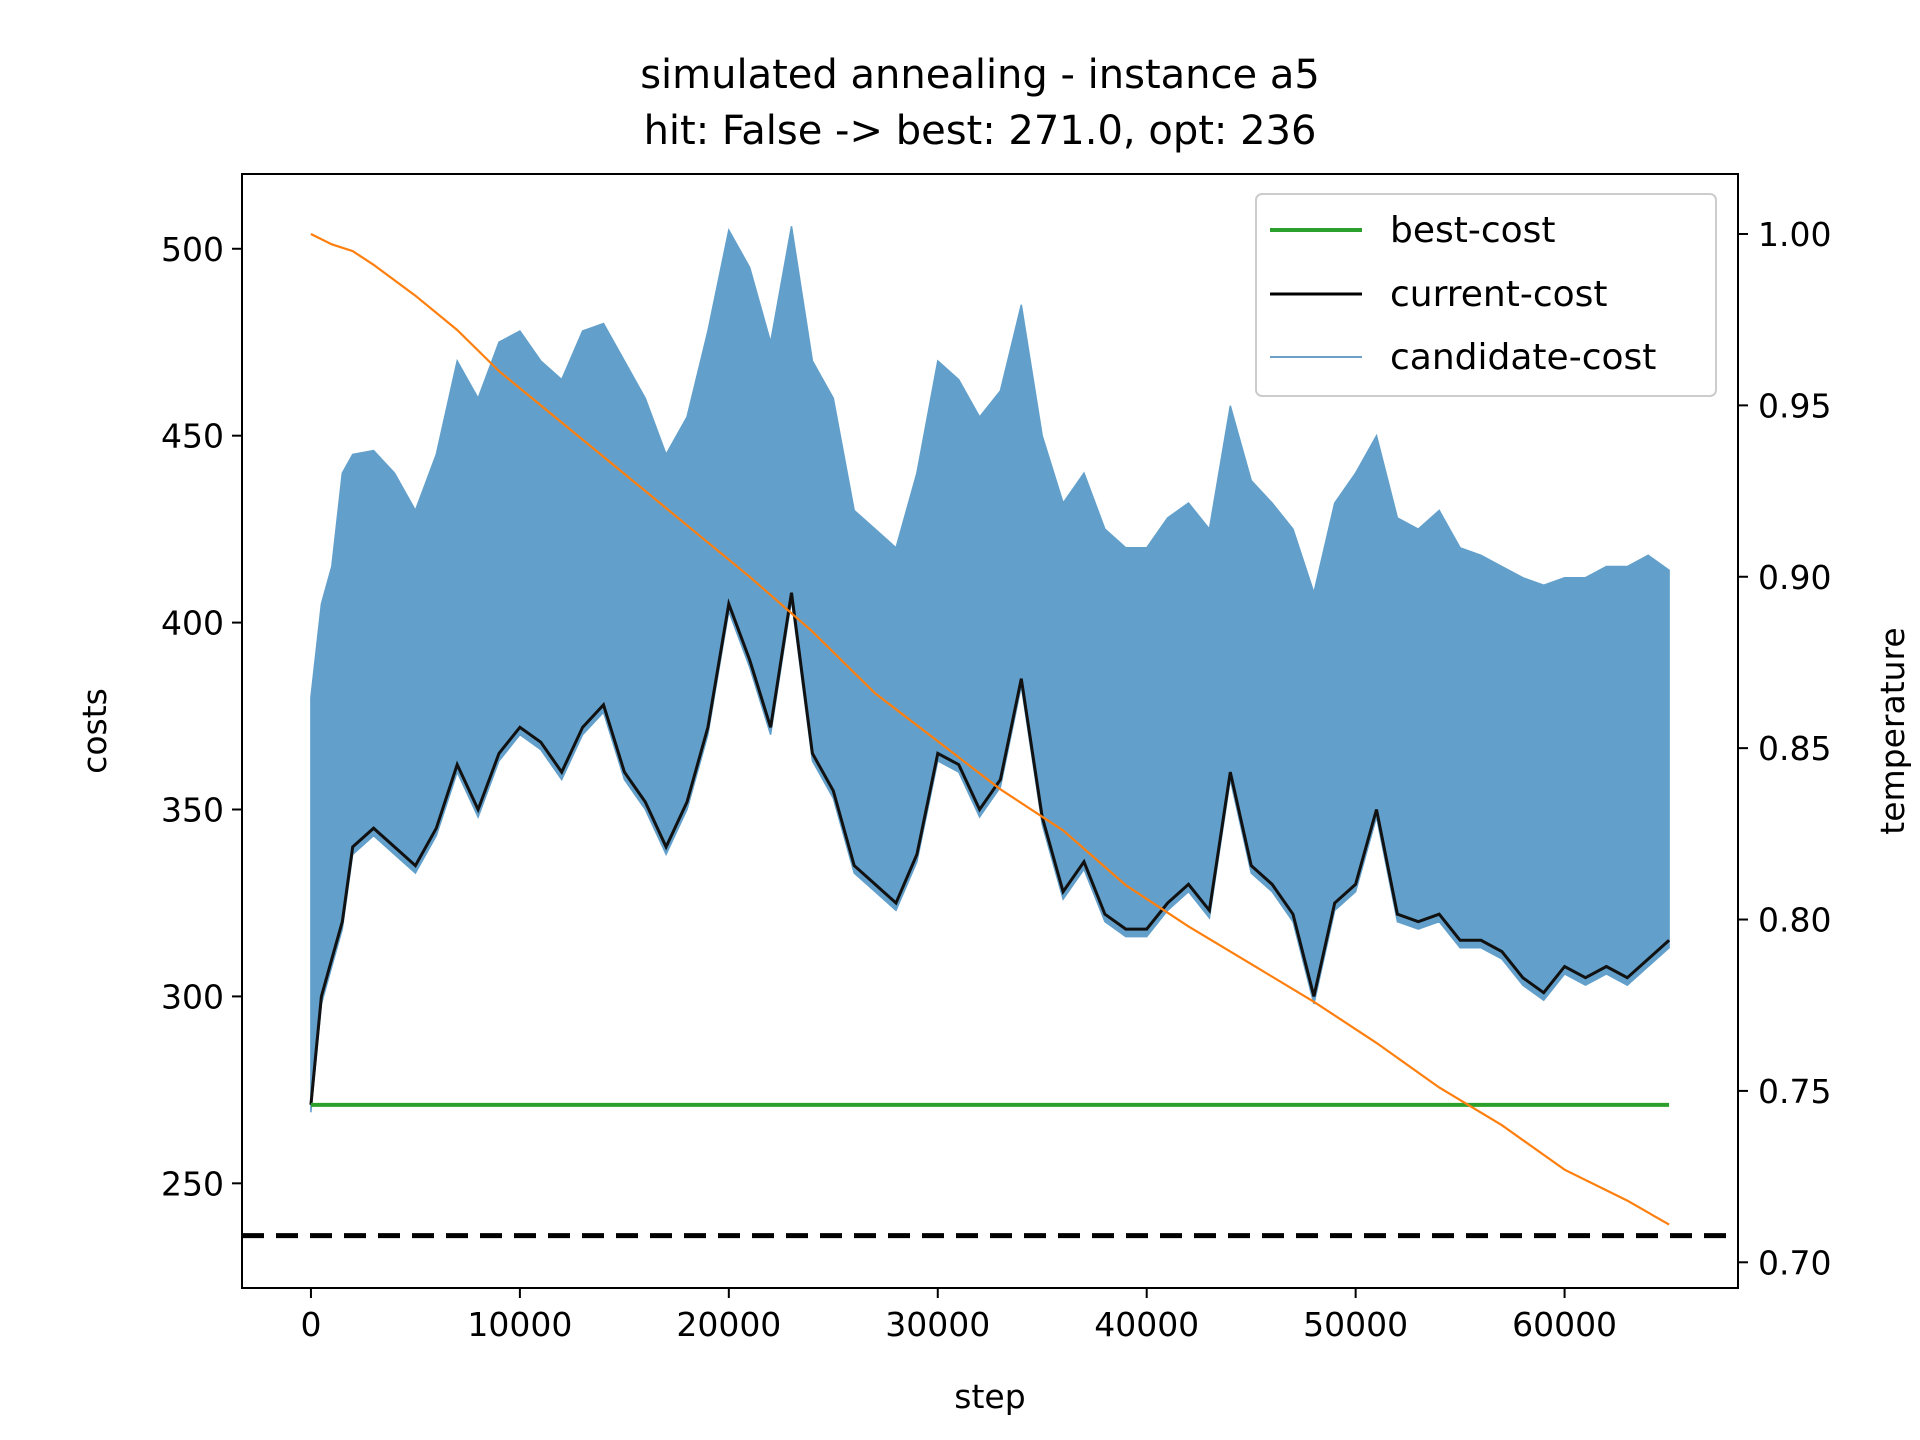 This screenshot has width=1920, height=1440. Describe the element at coordinates (980, 75) in the screenshot. I see `chart-title: simulated annealing - instance a5` at that location.